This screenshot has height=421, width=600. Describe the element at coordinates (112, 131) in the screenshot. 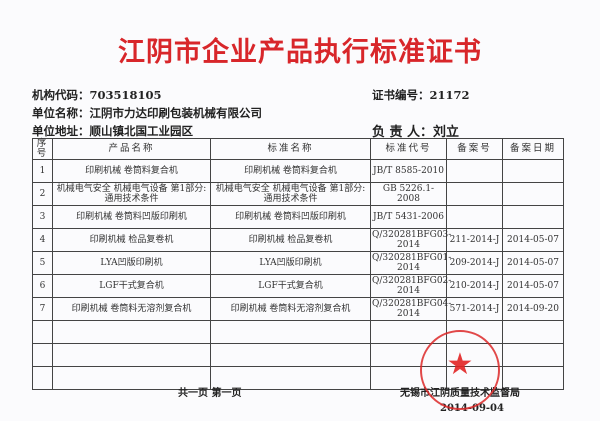

I see `unit-address: 单位地址：顺山镇北国工业园区` at that location.